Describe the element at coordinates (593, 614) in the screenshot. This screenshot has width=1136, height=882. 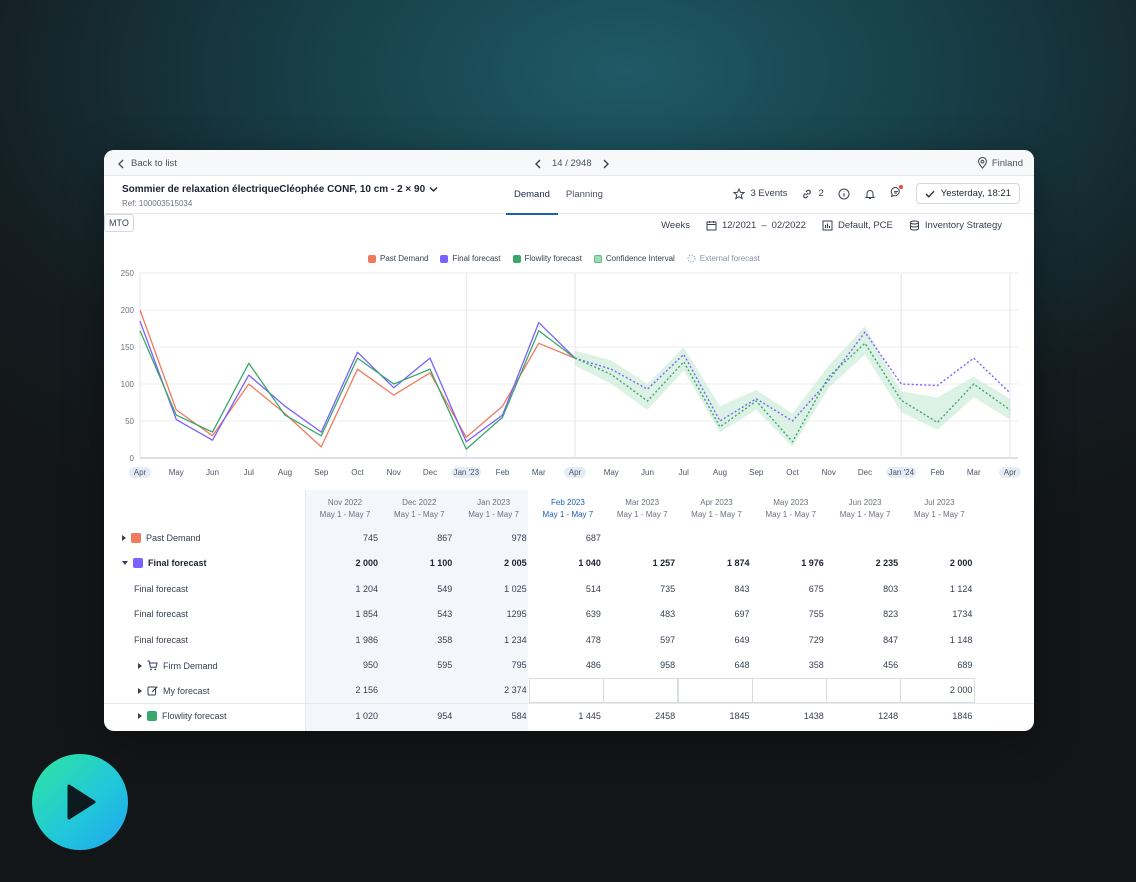
I see `table-cell: 639` at that location.